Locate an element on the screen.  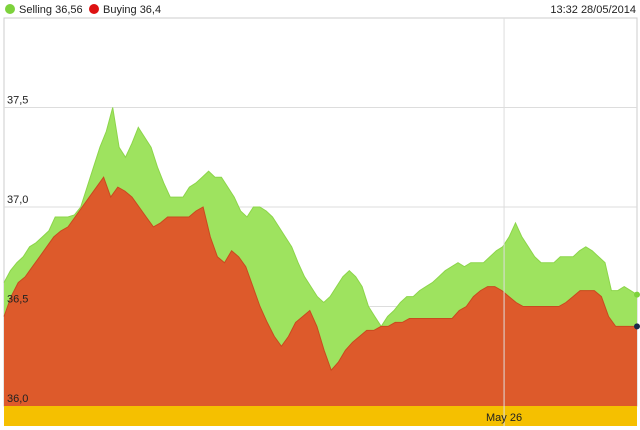
legend-selling-marker is located at coordinates (10, 9).